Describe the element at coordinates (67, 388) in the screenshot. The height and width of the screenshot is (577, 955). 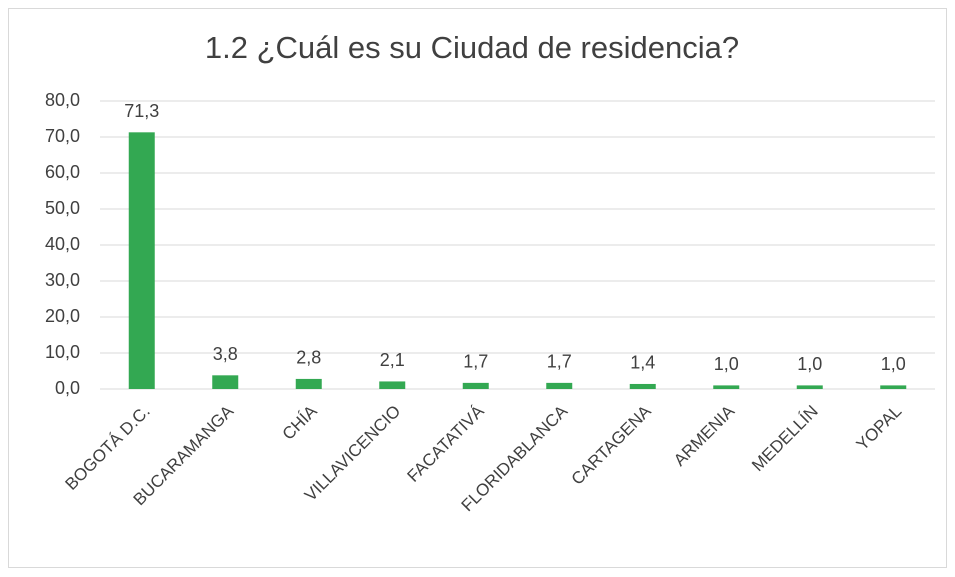
I see `y-tick-label: 0,0` at that location.